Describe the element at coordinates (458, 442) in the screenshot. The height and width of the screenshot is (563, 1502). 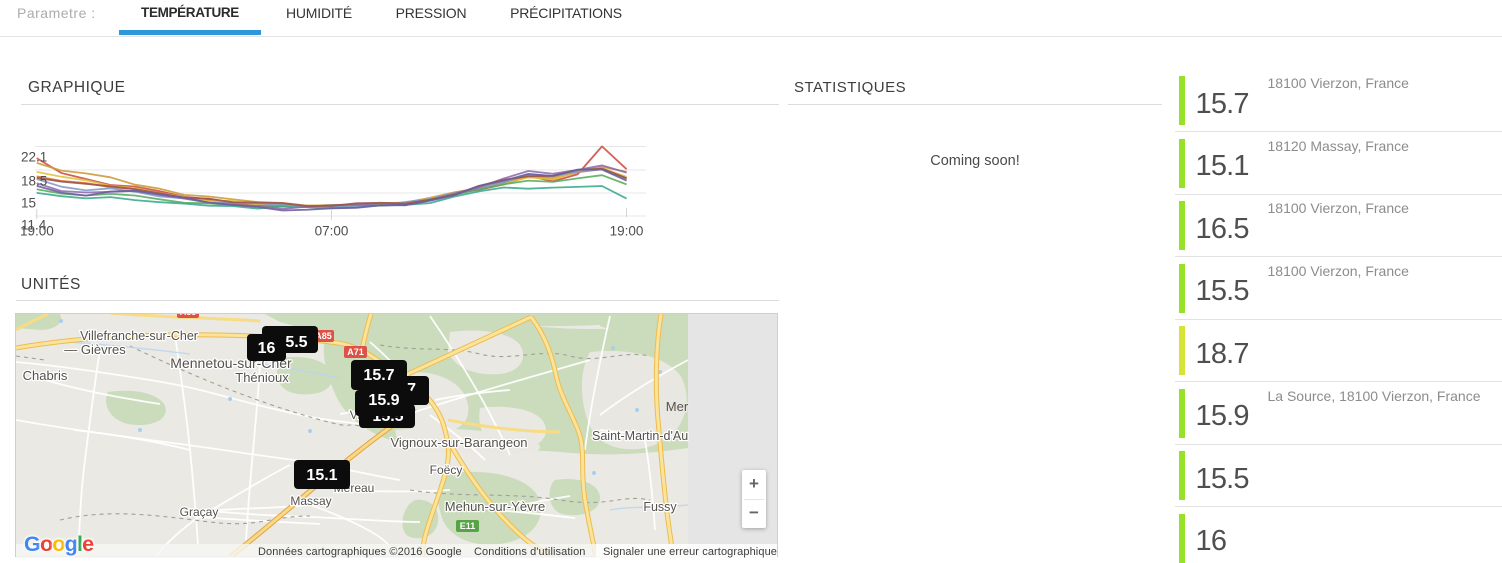
I see `svg-text: Vignoux-sur-Barangeon` at that location.